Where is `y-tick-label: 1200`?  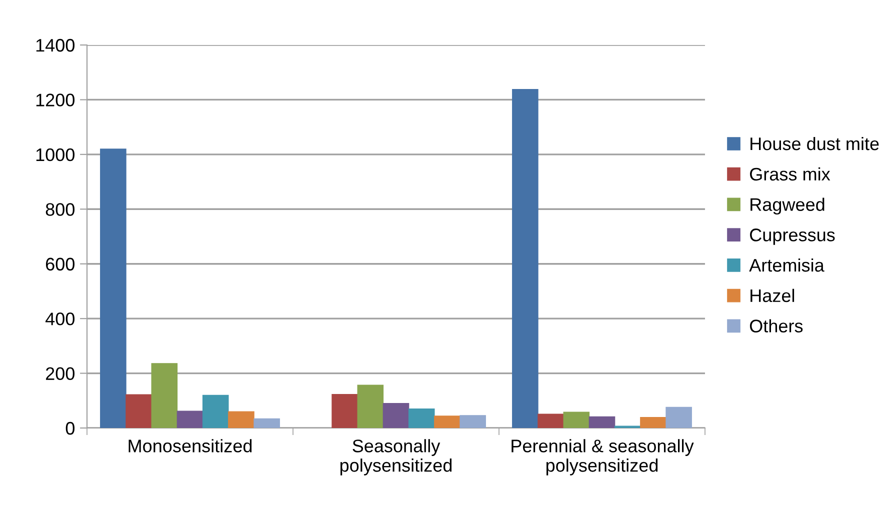
y-tick-label: 1200 is located at coordinates (55, 100).